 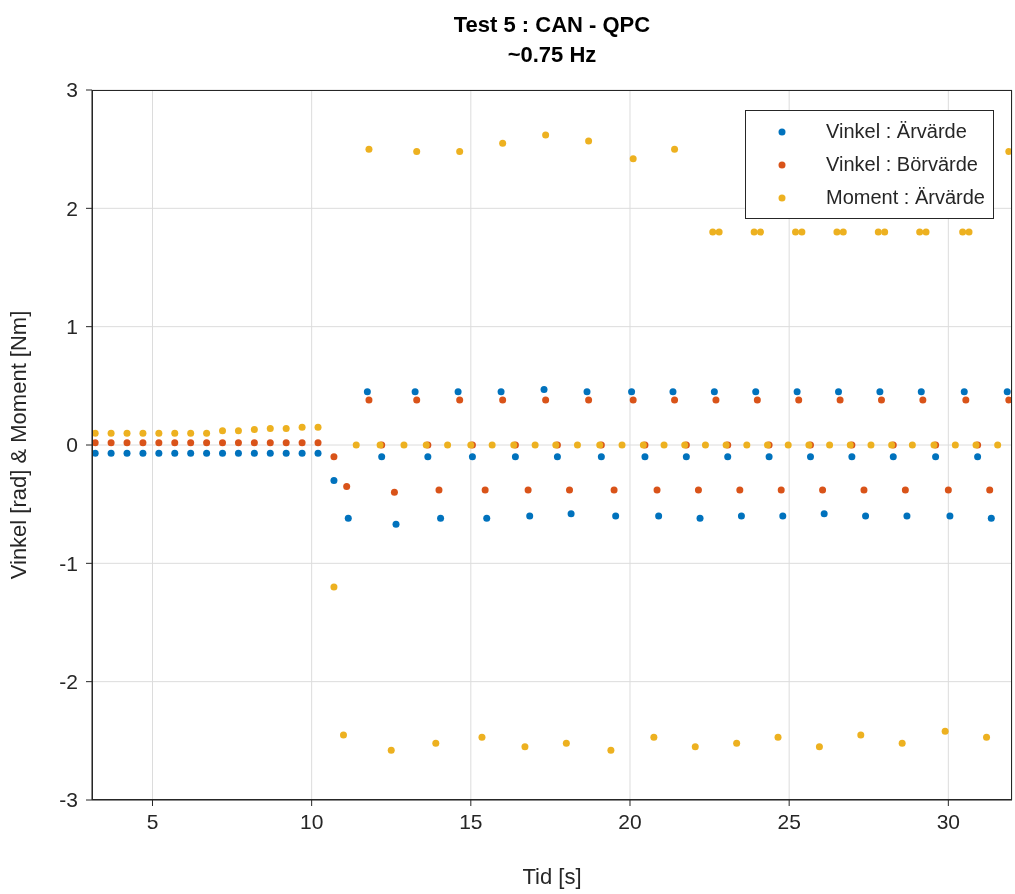 What do you see at coordinates (72, 327) in the screenshot?
I see `y-tick-label: 1` at bounding box center [72, 327].